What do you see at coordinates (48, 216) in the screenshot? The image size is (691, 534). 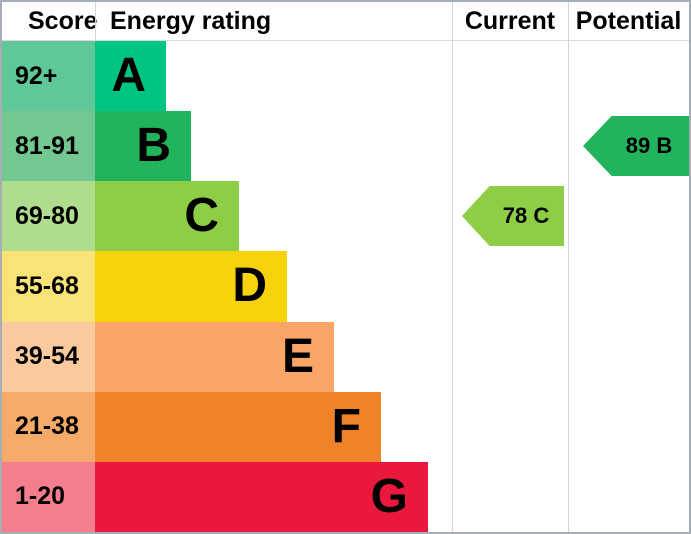 I see `score-range-c: 69-80` at bounding box center [48, 216].